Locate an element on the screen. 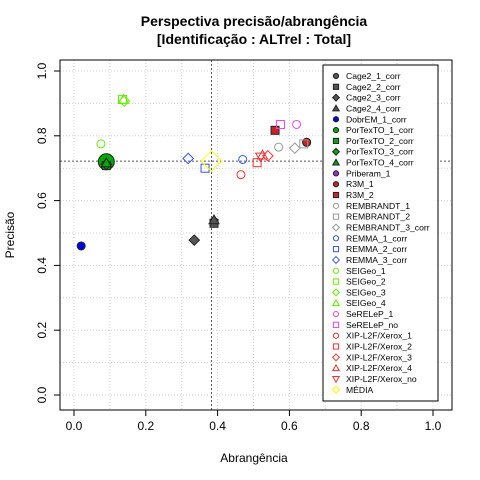 The image size is (480, 480). legend-label: REMMA_1_corr is located at coordinates (376, 238).